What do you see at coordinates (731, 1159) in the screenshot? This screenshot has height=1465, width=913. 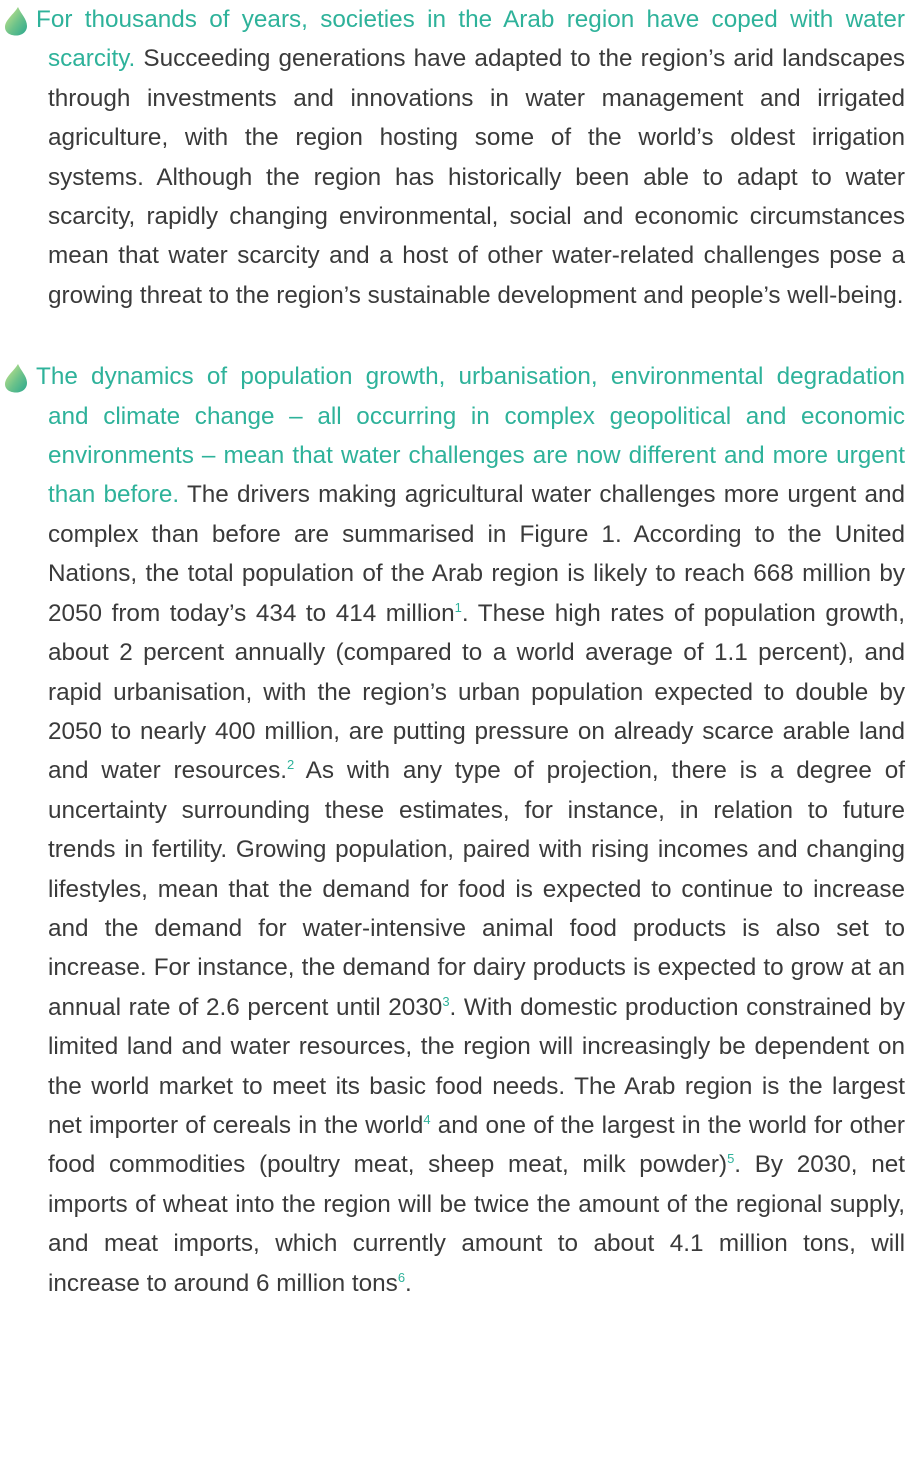 I see `footnote-ref: 5` at bounding box center [731, 1159].